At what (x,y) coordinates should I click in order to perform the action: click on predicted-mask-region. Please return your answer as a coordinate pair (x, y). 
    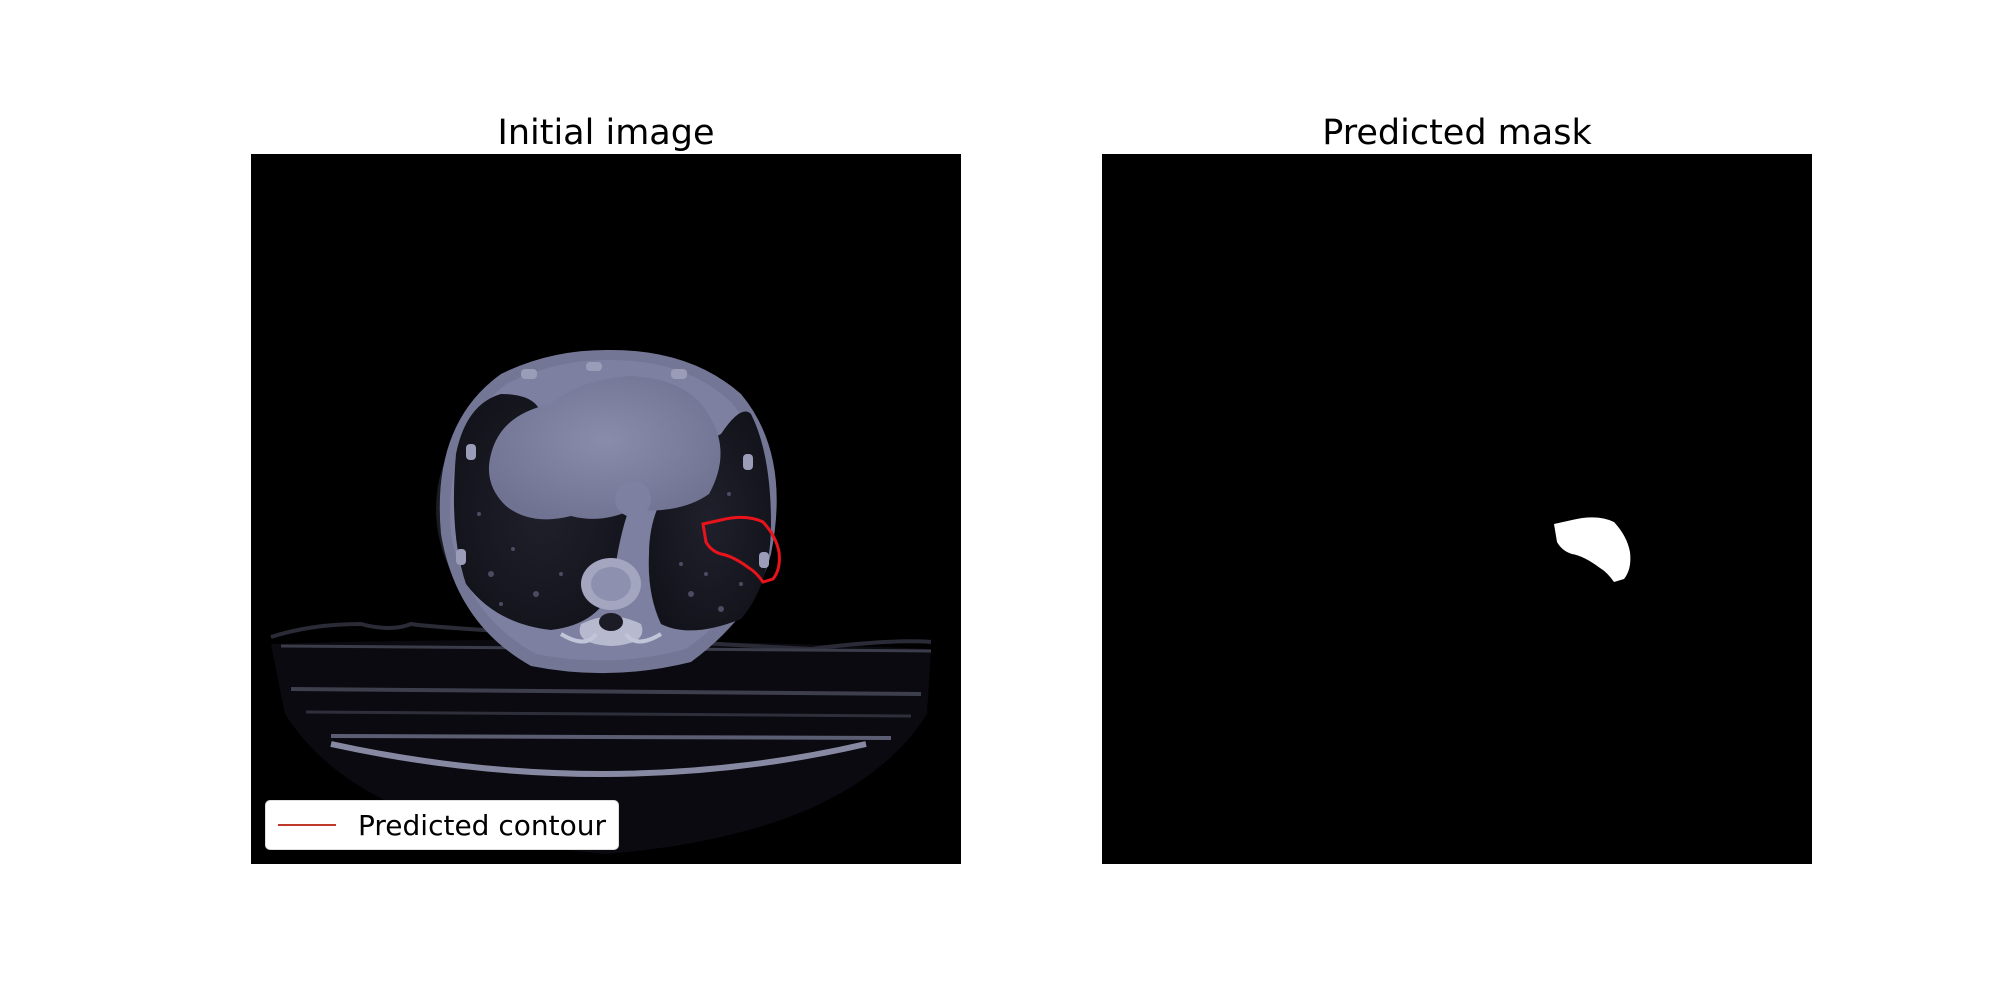
    Looking at the image, I should click on (1592, 549).